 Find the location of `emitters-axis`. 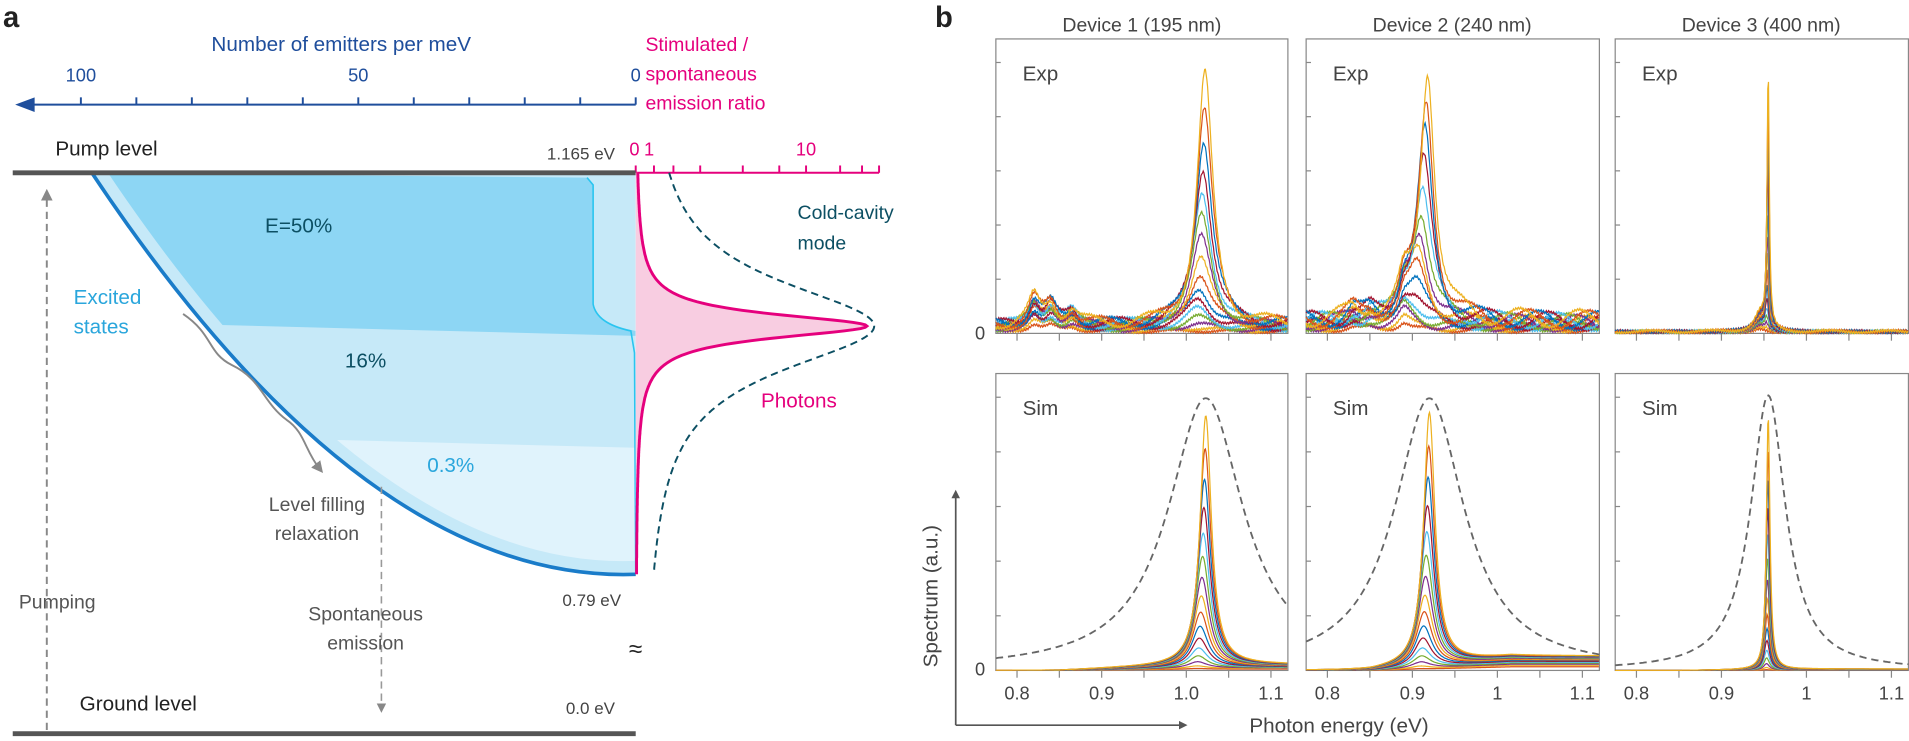

emitters-axis is located at coordinates (332, 101).